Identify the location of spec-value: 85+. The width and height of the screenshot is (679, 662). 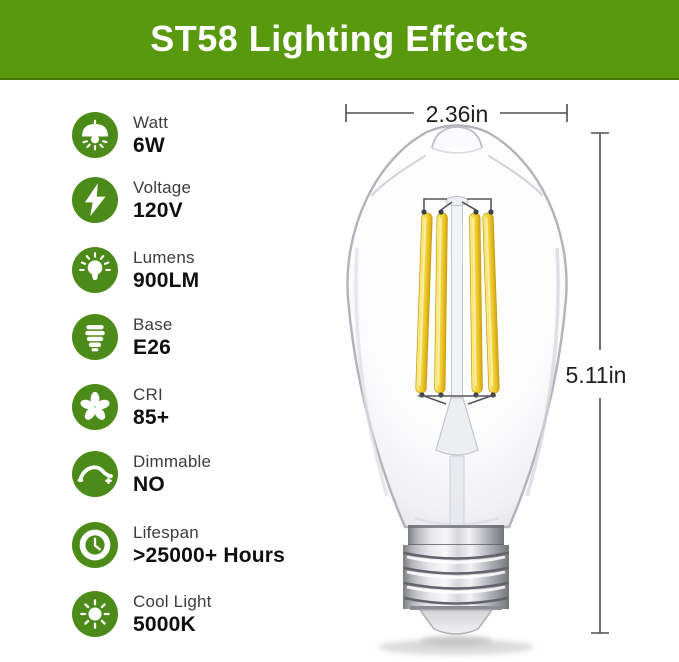
(151, 417).